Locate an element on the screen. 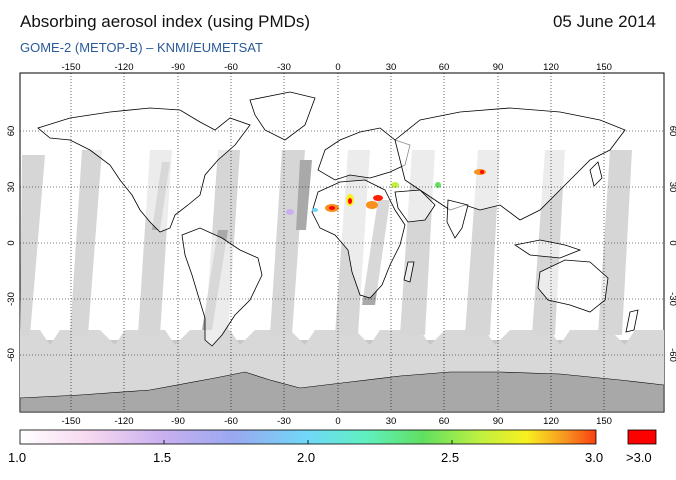 The height and width of the screenshot is (480, 676). lon-labels-top: -150 -120 -90 -60 -30 0 30 60 90 120 150 is located at coordinates (336, 67).